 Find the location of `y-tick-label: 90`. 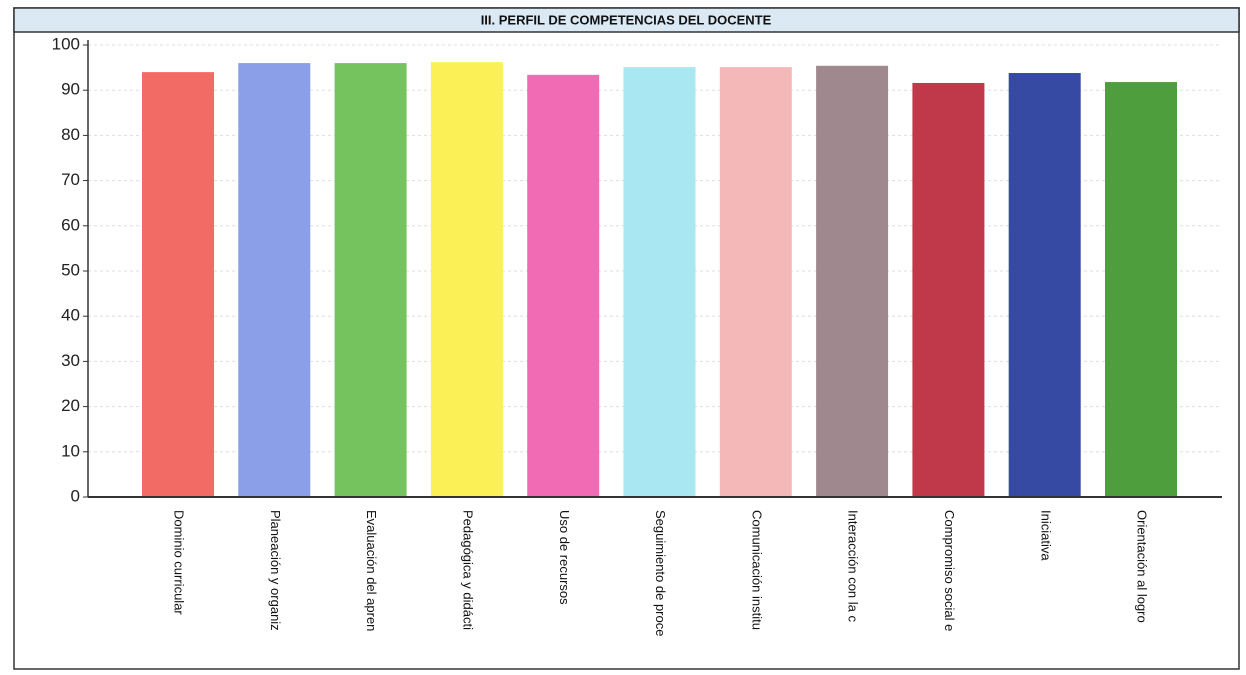

y-tick-label: 90 is located at coordinates (70, 89).